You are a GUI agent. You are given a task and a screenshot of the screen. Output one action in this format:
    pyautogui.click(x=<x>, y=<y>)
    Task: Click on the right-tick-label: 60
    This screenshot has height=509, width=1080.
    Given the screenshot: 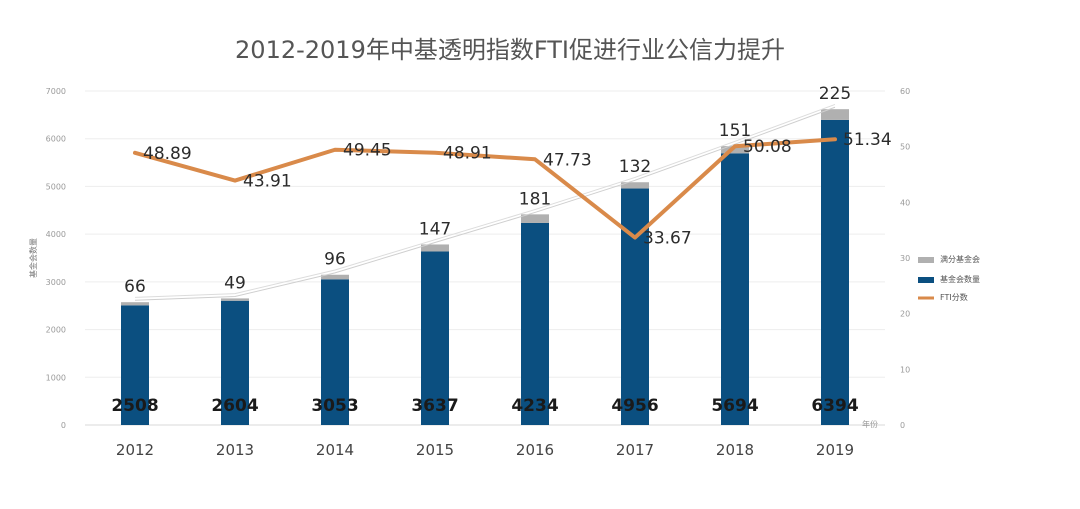 What is the action you would take?
    pyautogui.click(x=905, y=91)
    